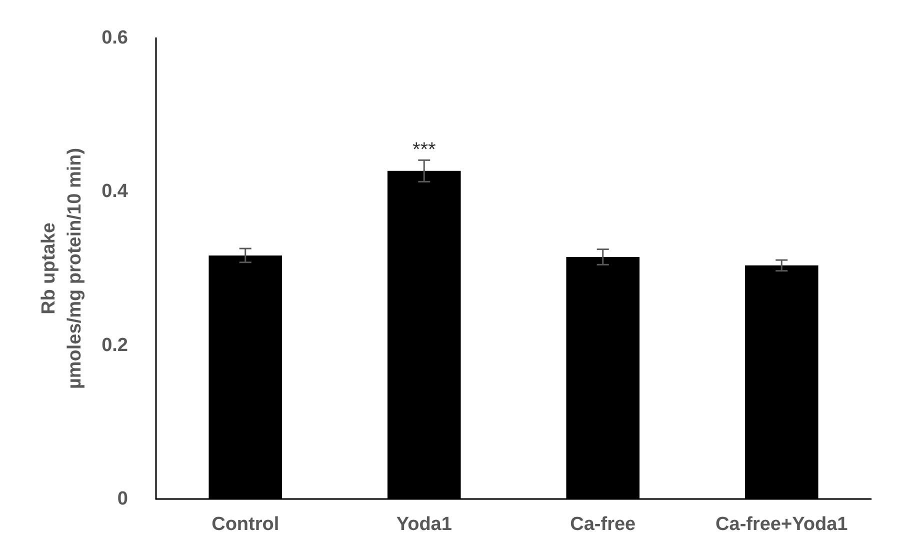  What do you see at coordinates (603, 524) in the screenshot?
I see `x-tick-label: Ca-free` at bounding box center [603, 524].